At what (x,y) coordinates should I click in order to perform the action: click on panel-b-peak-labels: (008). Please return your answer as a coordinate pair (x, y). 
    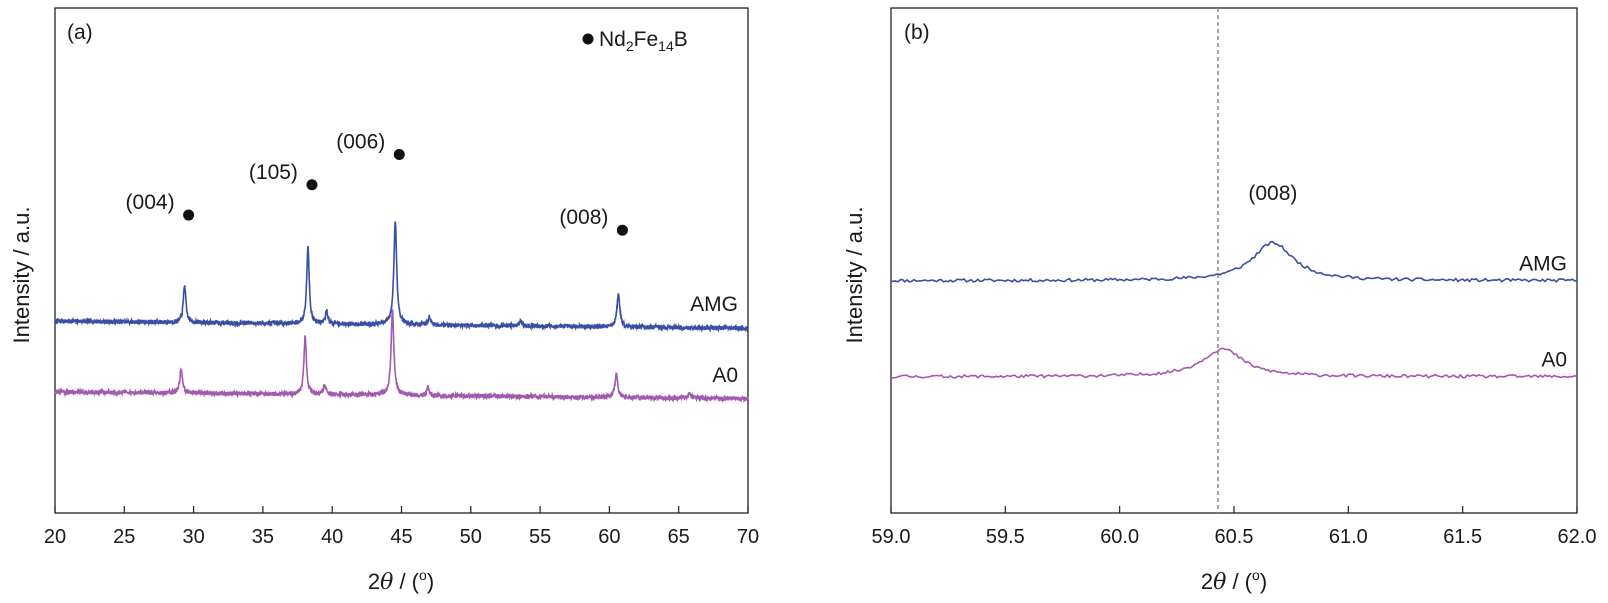
    Looking at the image, I should click on (1272, 193).